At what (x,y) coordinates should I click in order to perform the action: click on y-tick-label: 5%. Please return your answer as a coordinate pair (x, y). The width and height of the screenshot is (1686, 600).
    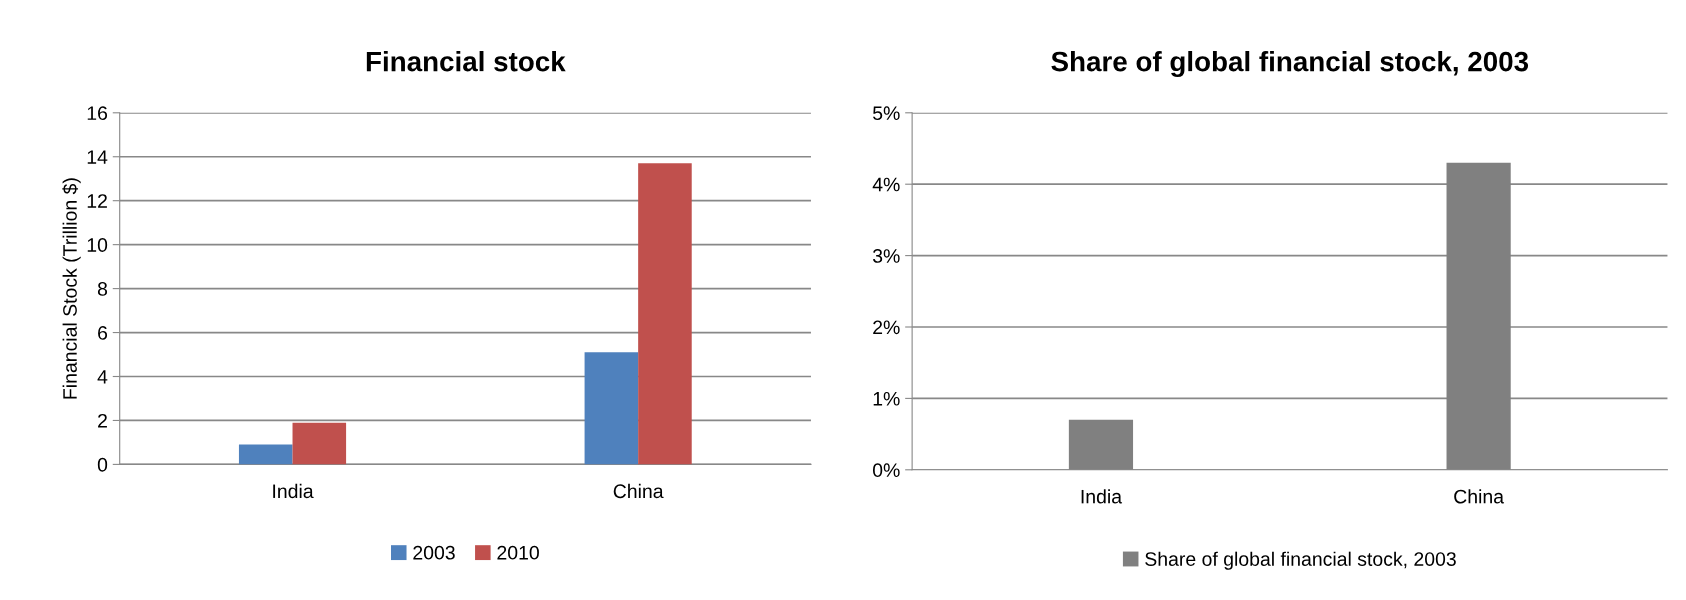
    Looking at the image, I should click on (886, 113).